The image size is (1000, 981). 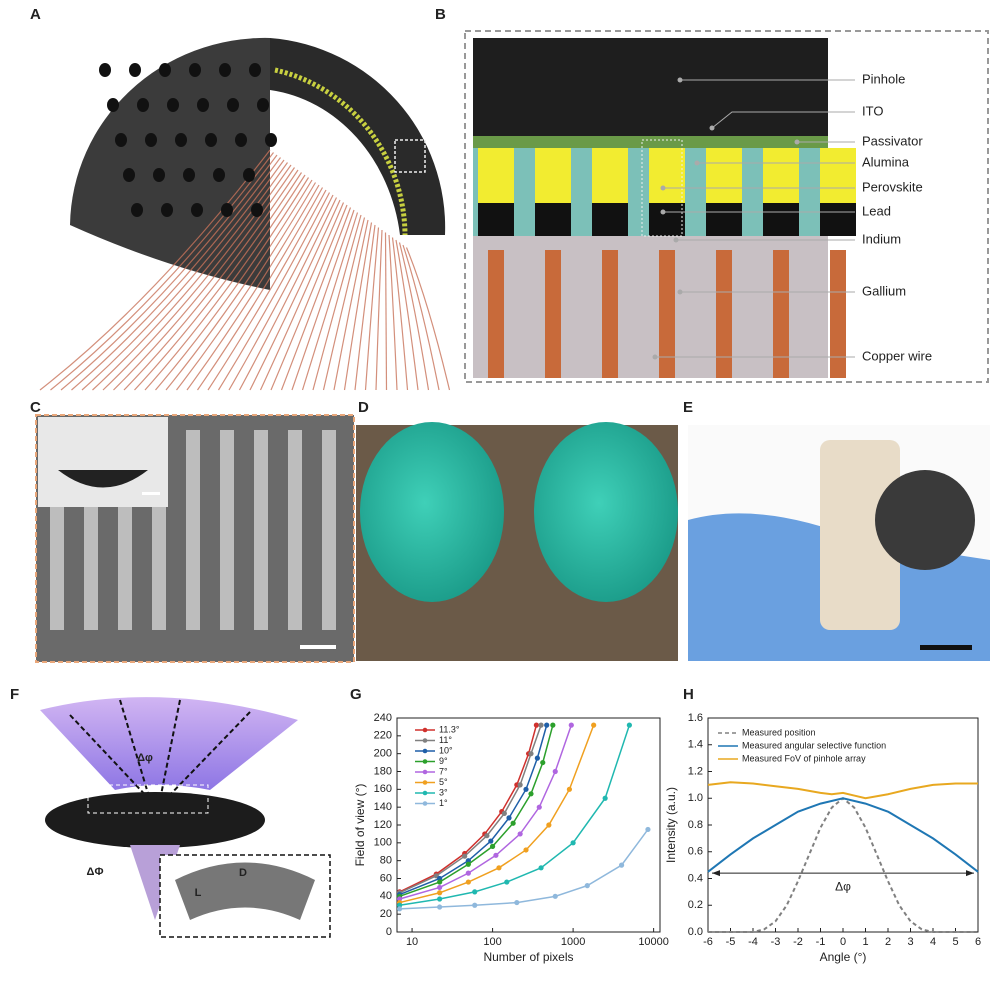 What do you see at coordinates (695, 878) in the screenshot?
I see `y-tick-label: 0.4` at bounding box center [695, 878].